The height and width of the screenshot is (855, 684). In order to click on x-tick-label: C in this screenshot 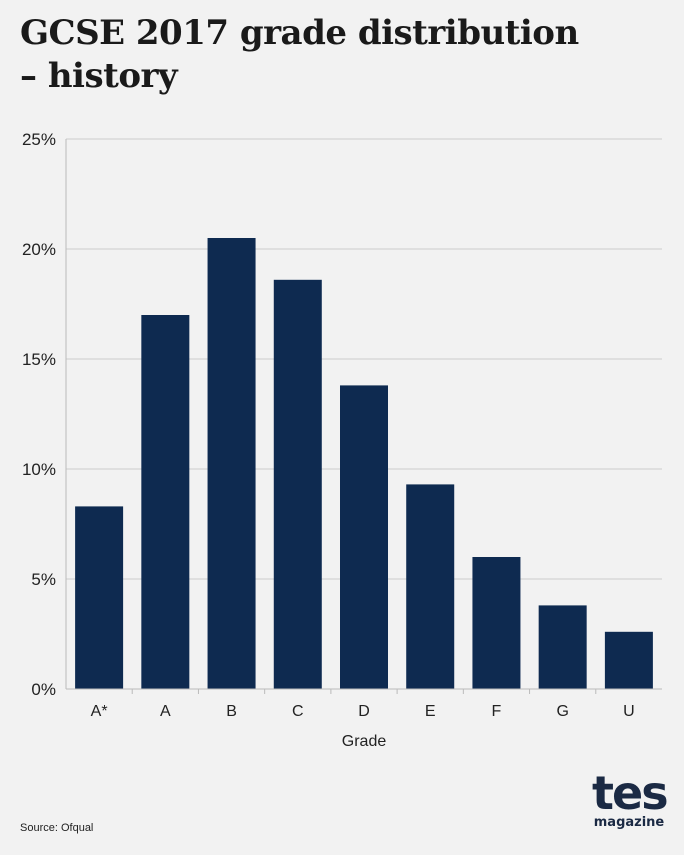, I will do `click(298, 711)`.